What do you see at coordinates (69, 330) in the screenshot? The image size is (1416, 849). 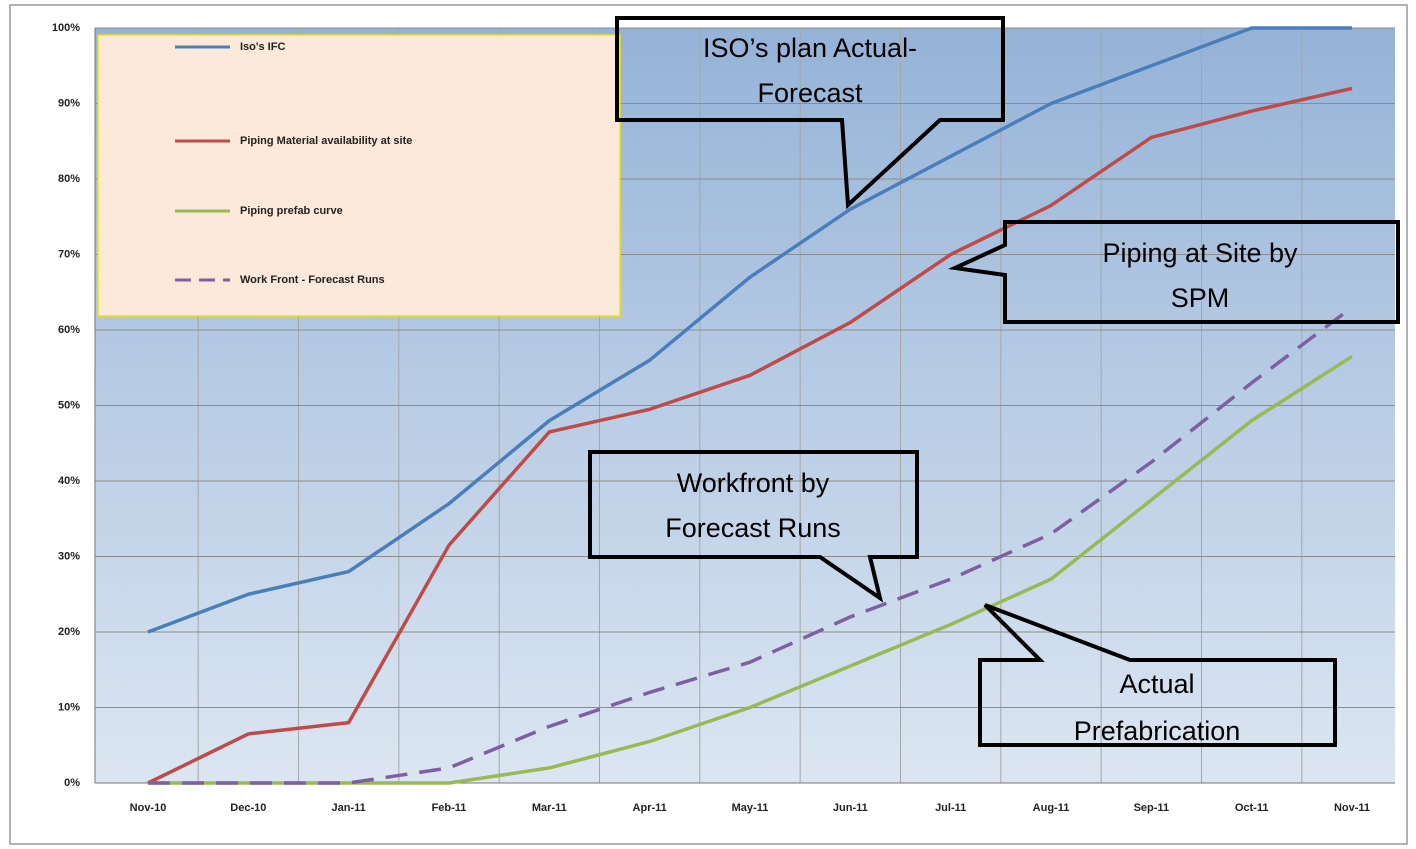 I see `y-tick-label: 60%` at bounding box center [69, 330].